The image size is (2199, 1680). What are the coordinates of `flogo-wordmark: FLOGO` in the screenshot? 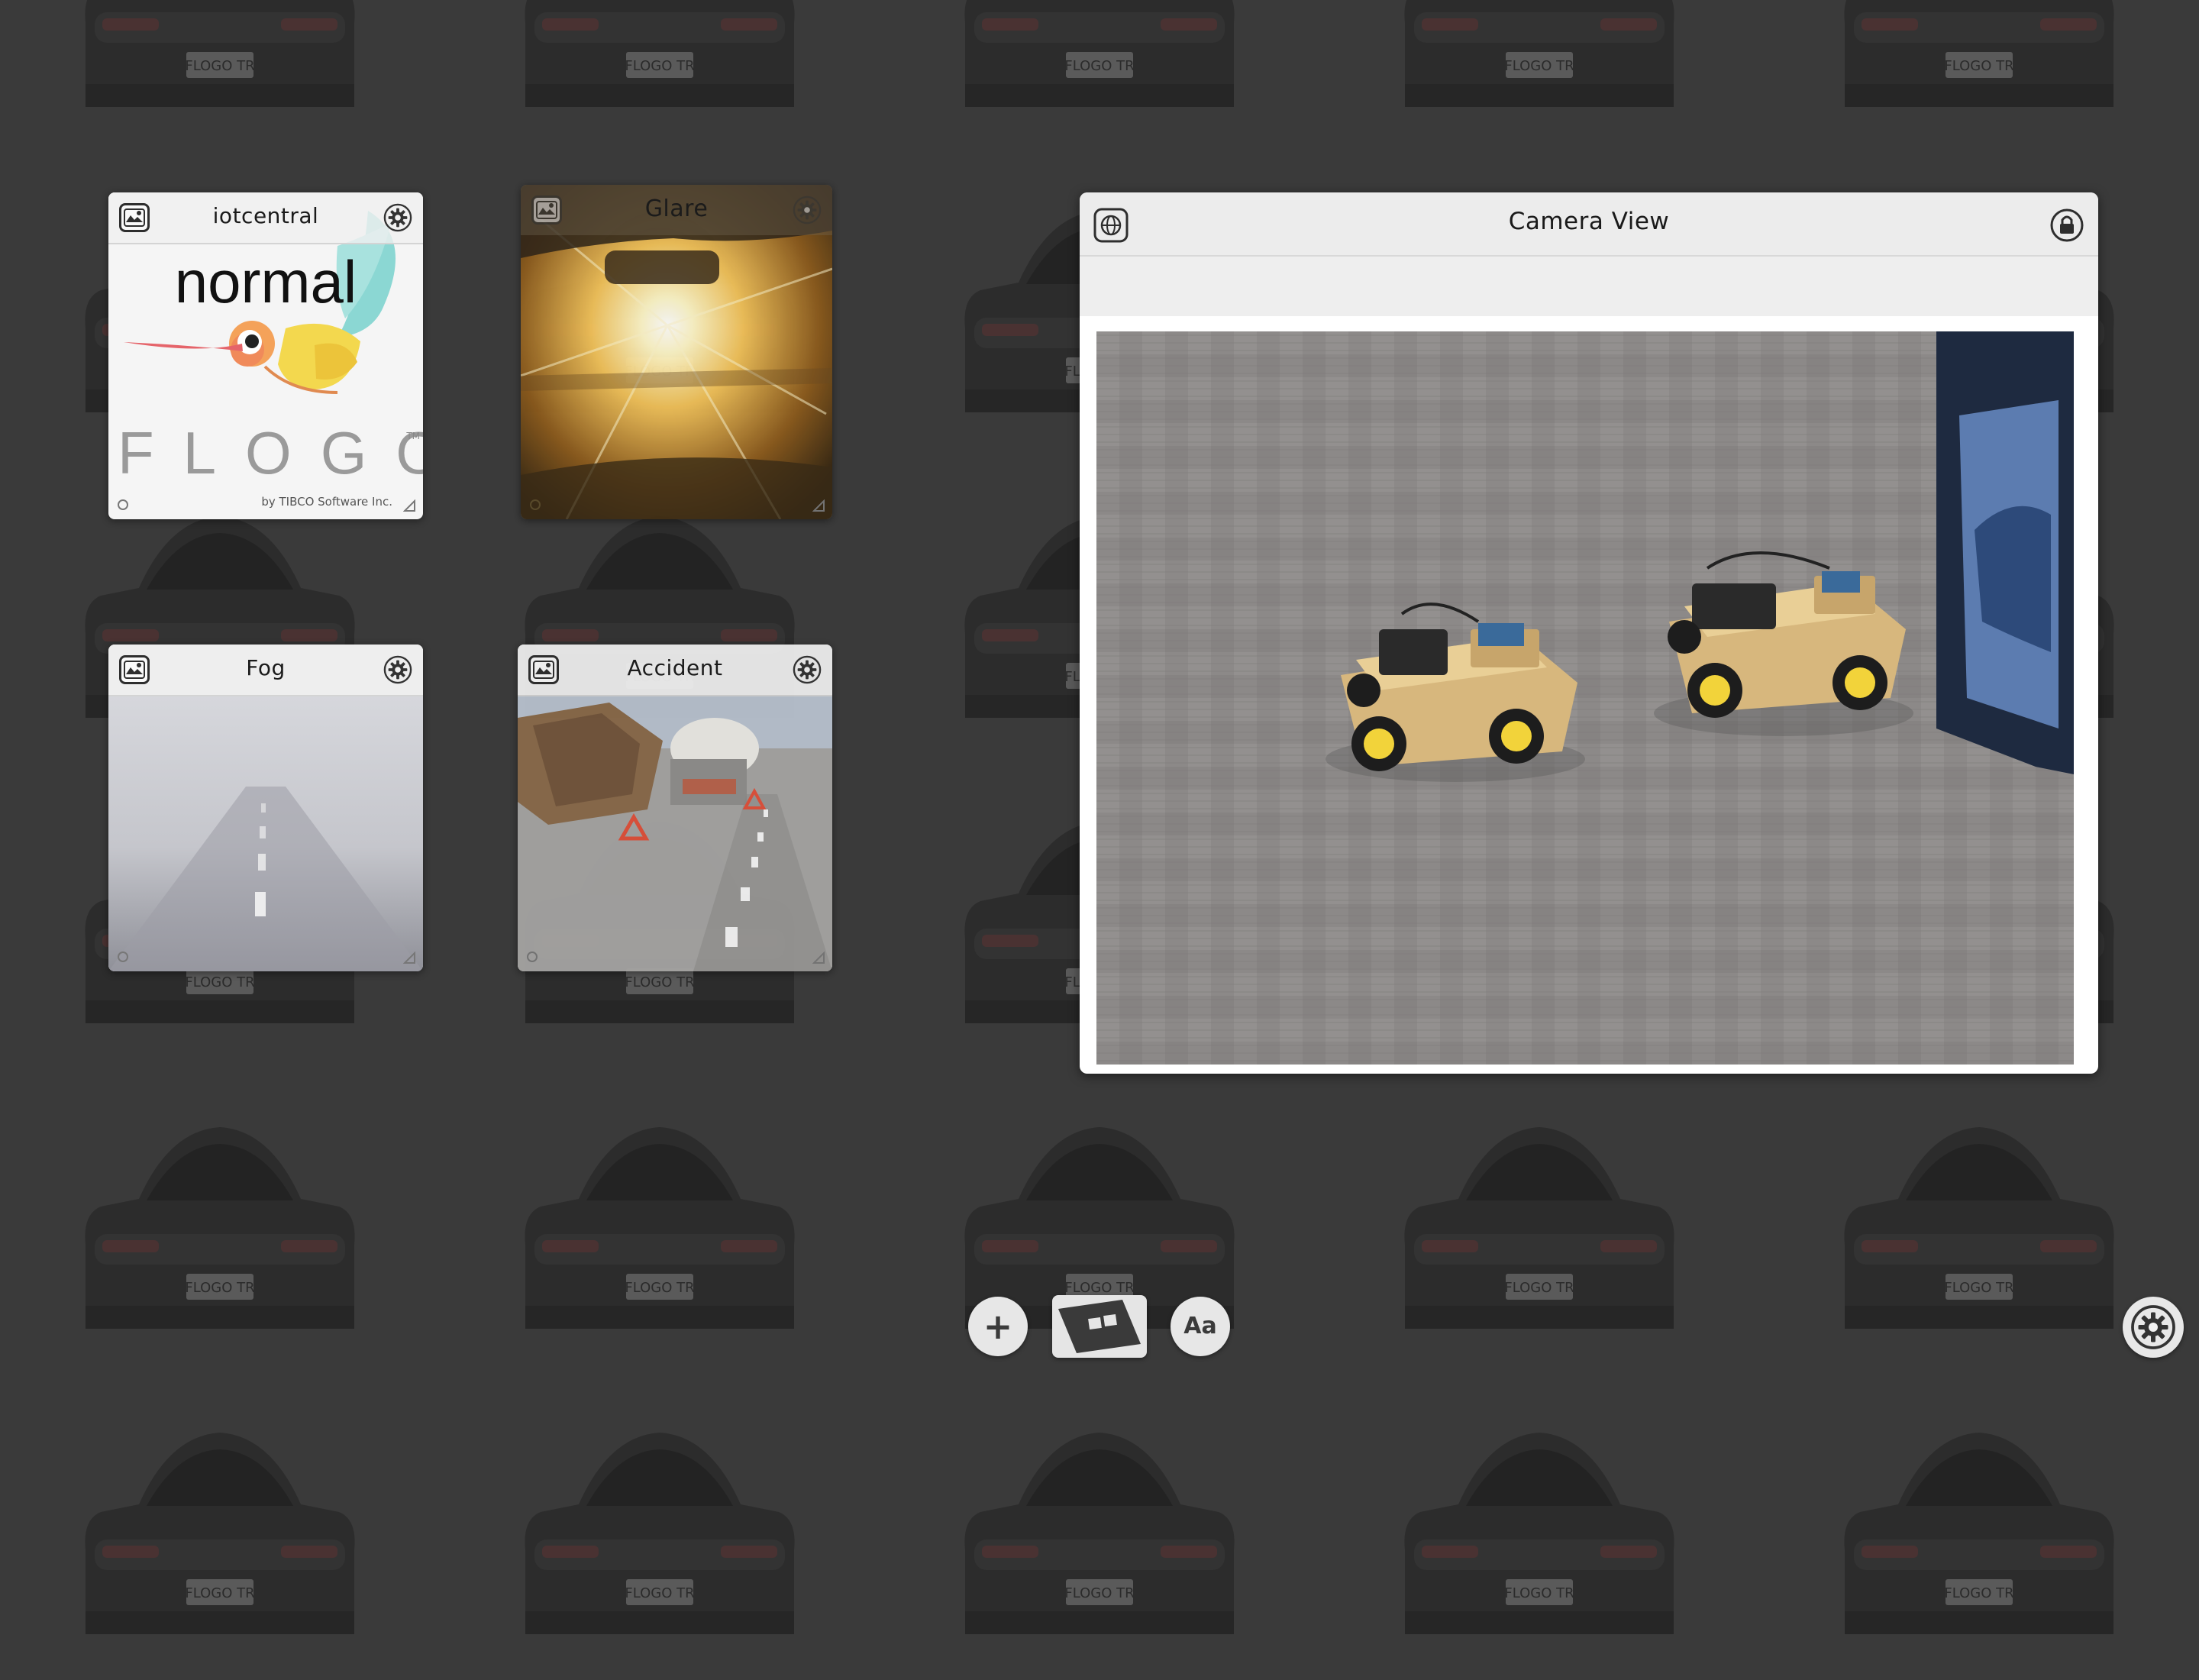 It's located at (266, 453).